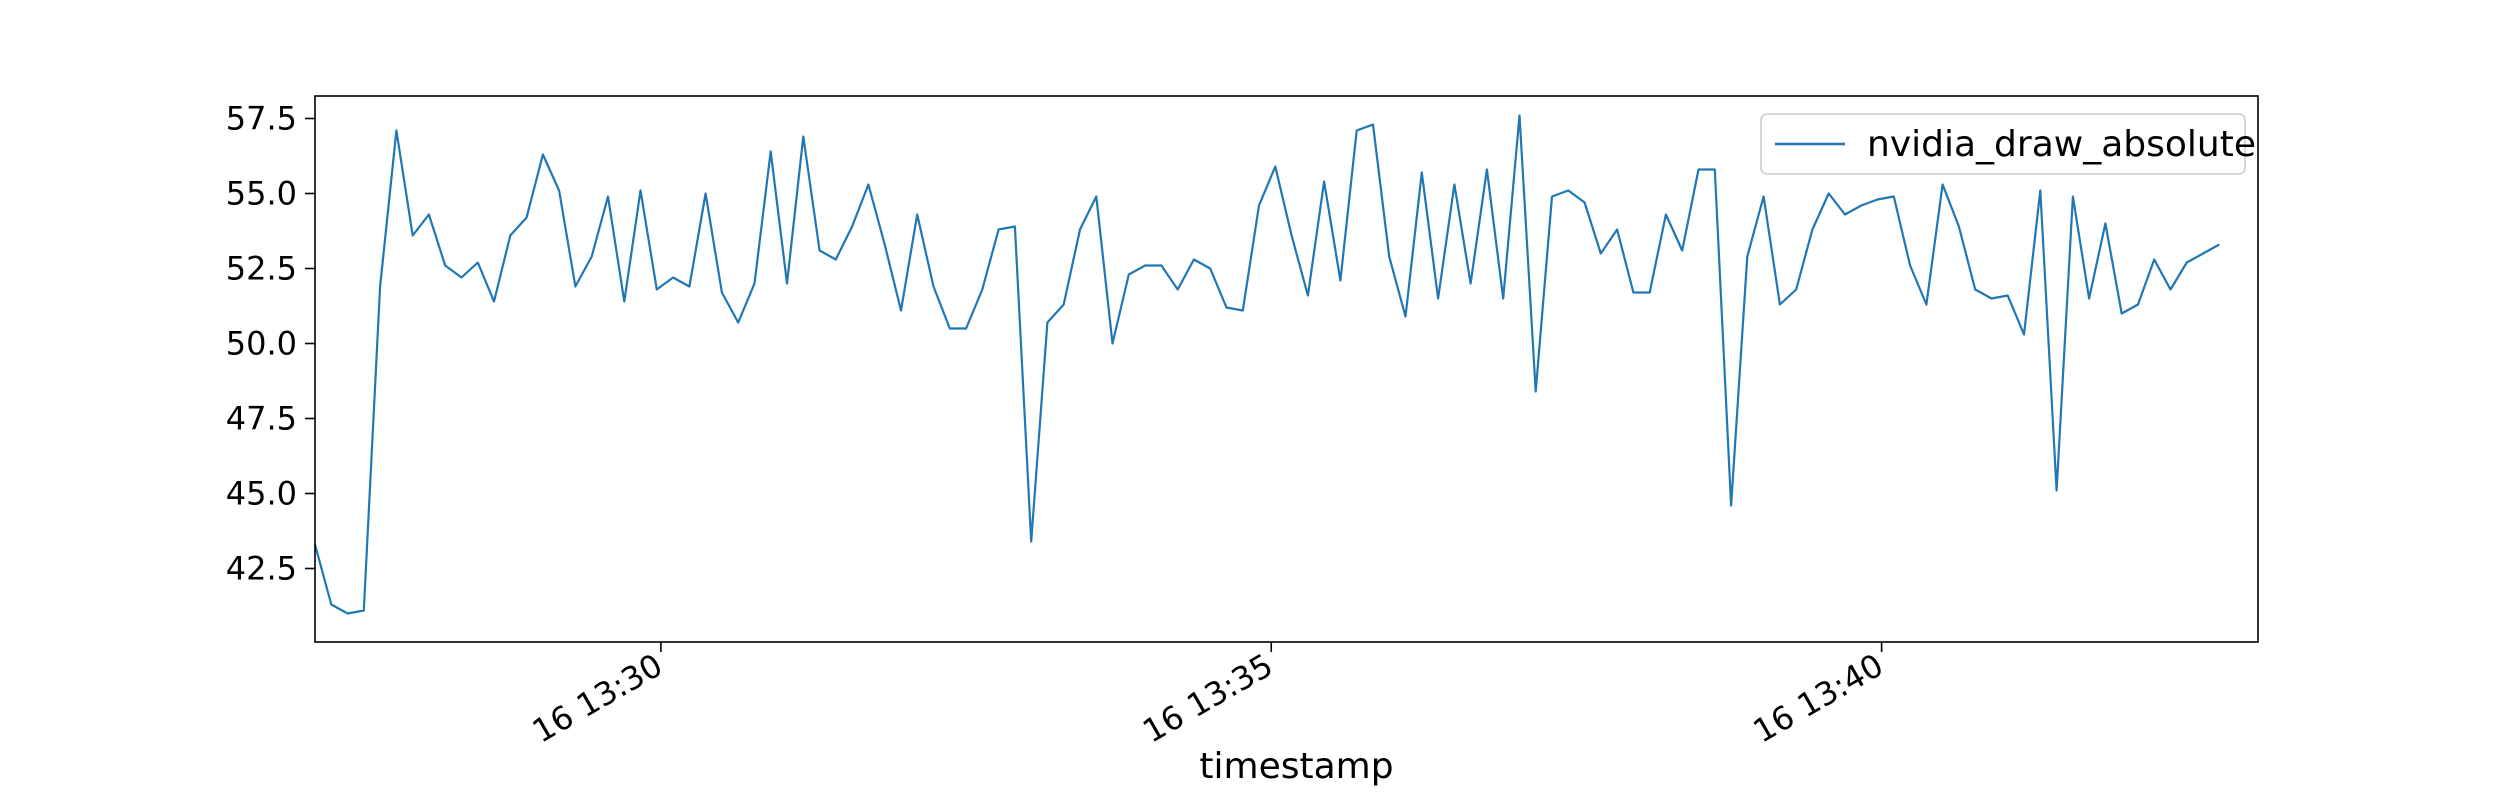  I want to click on y-tick-label: 45.0, so click(261, 494).